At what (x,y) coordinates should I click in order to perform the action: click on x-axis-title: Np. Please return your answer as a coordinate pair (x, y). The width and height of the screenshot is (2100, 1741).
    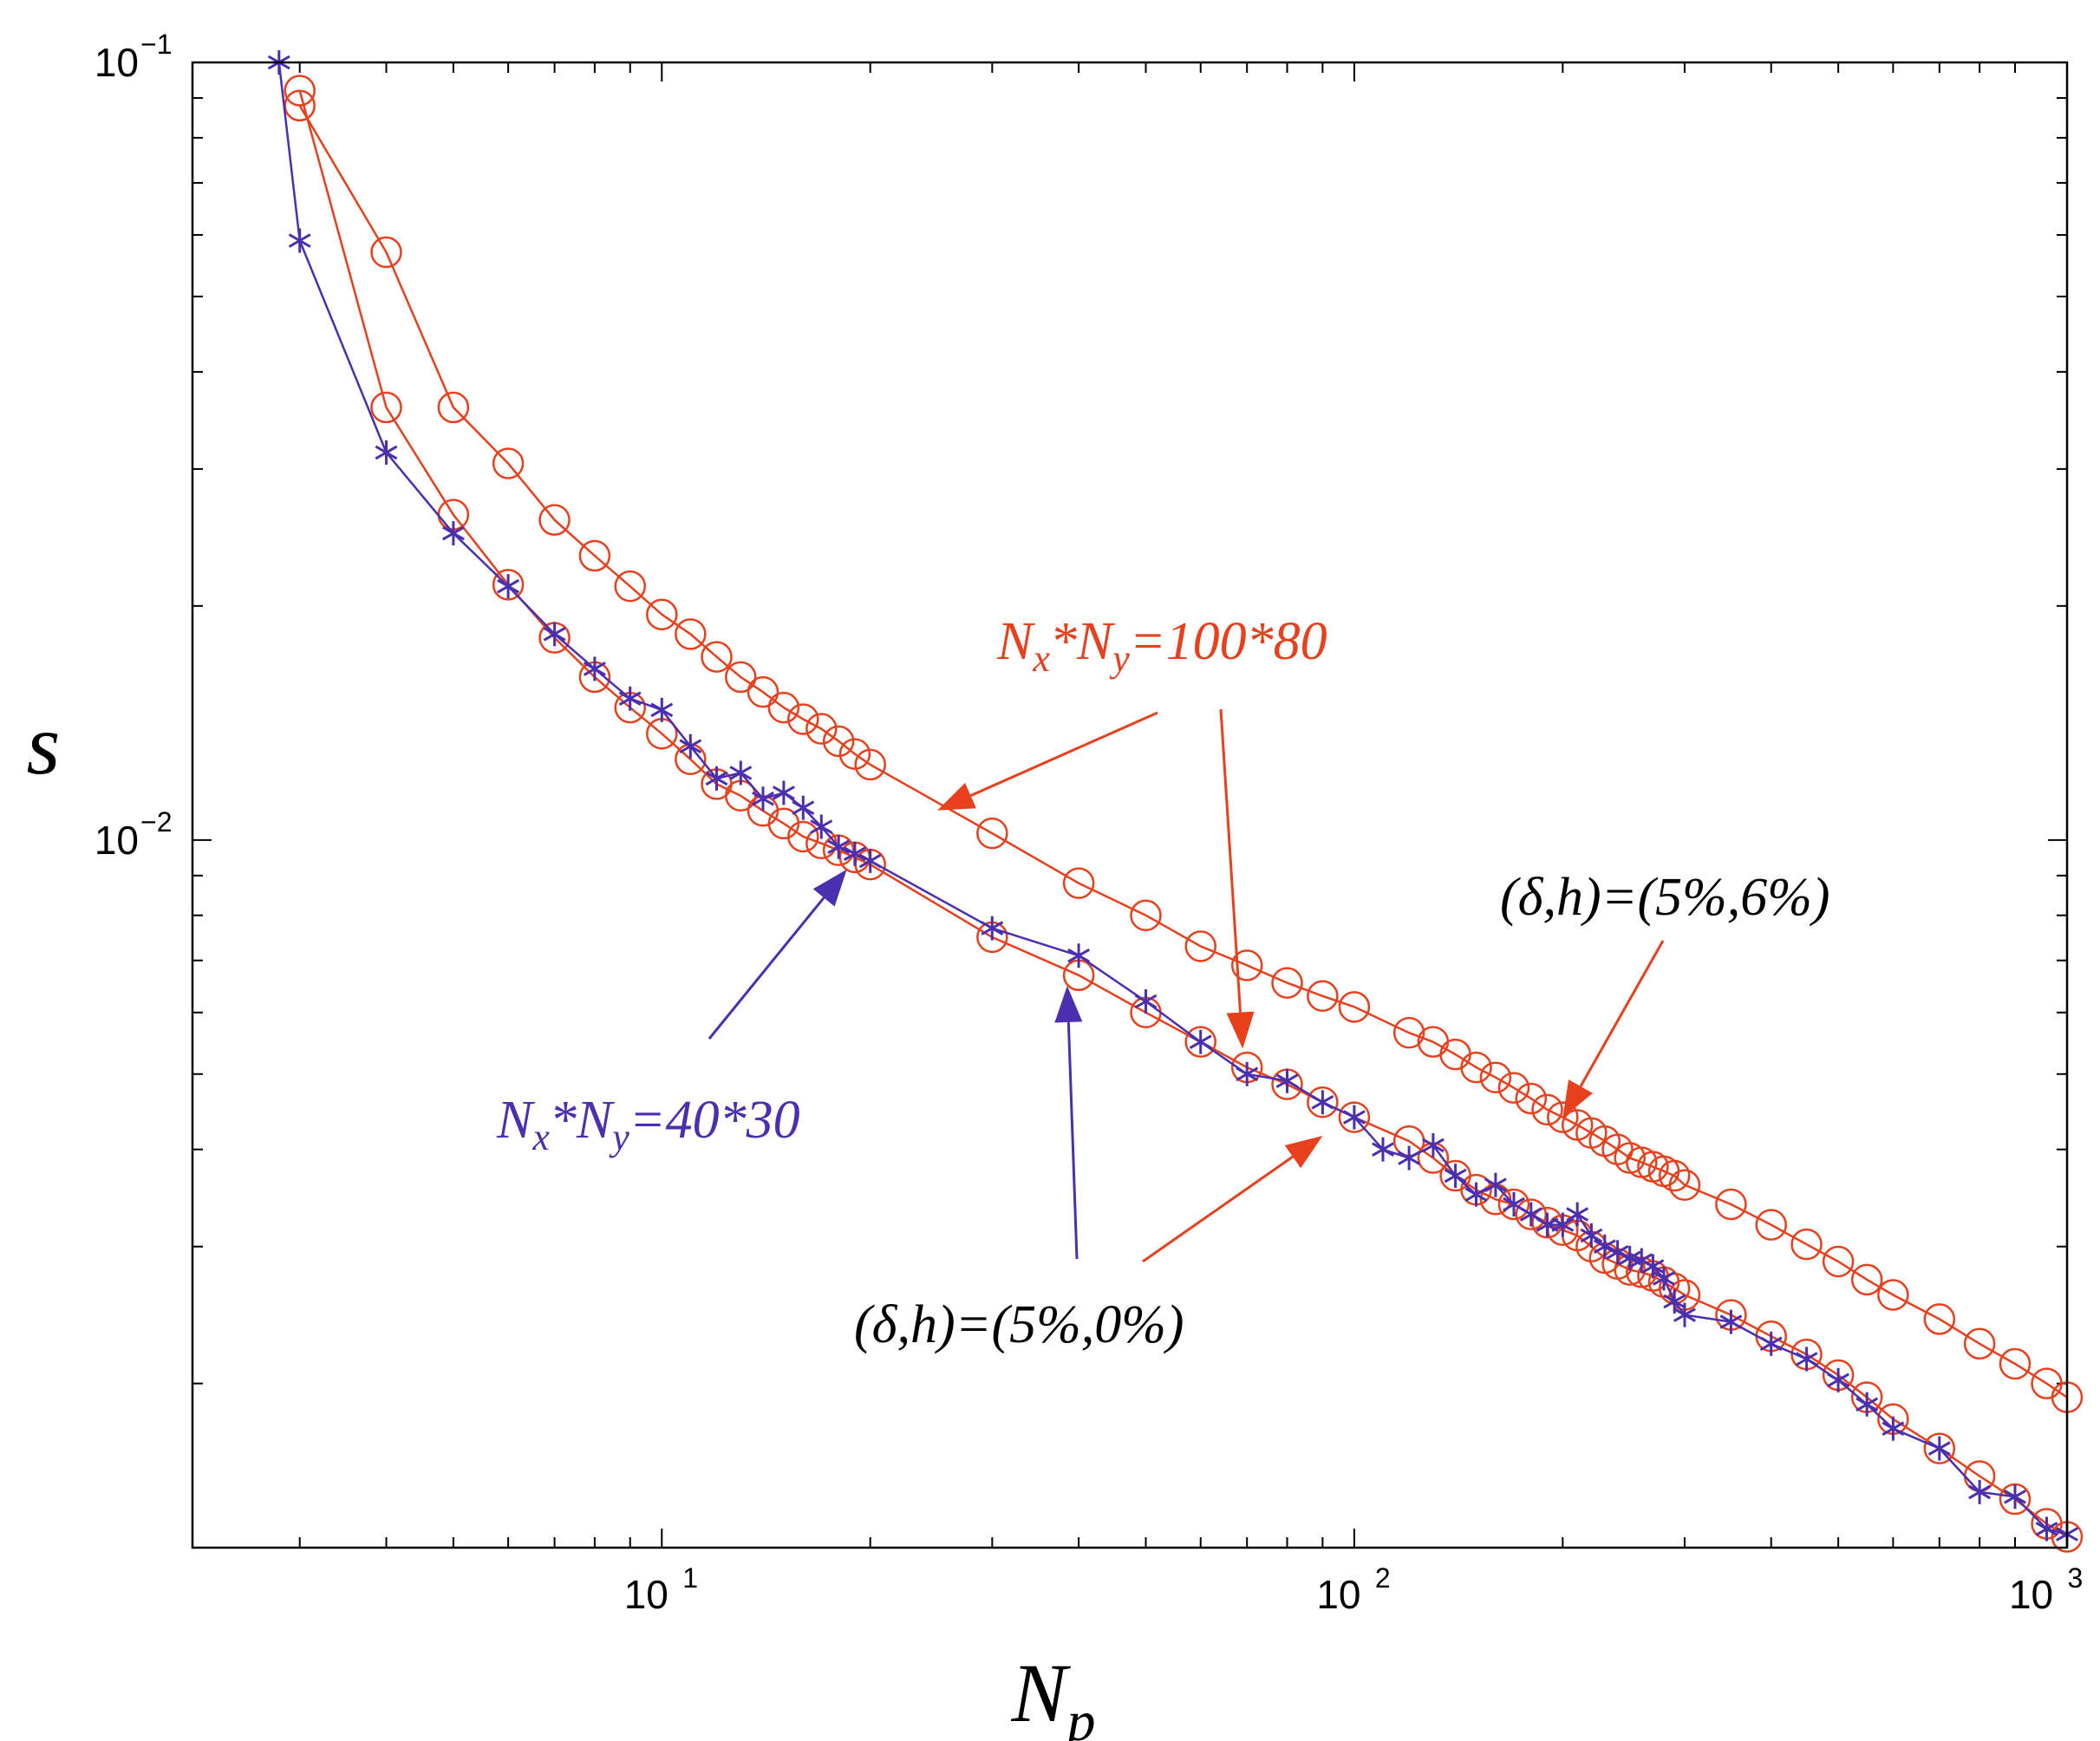
    Looking at the image, I should click on (1052, 1693).